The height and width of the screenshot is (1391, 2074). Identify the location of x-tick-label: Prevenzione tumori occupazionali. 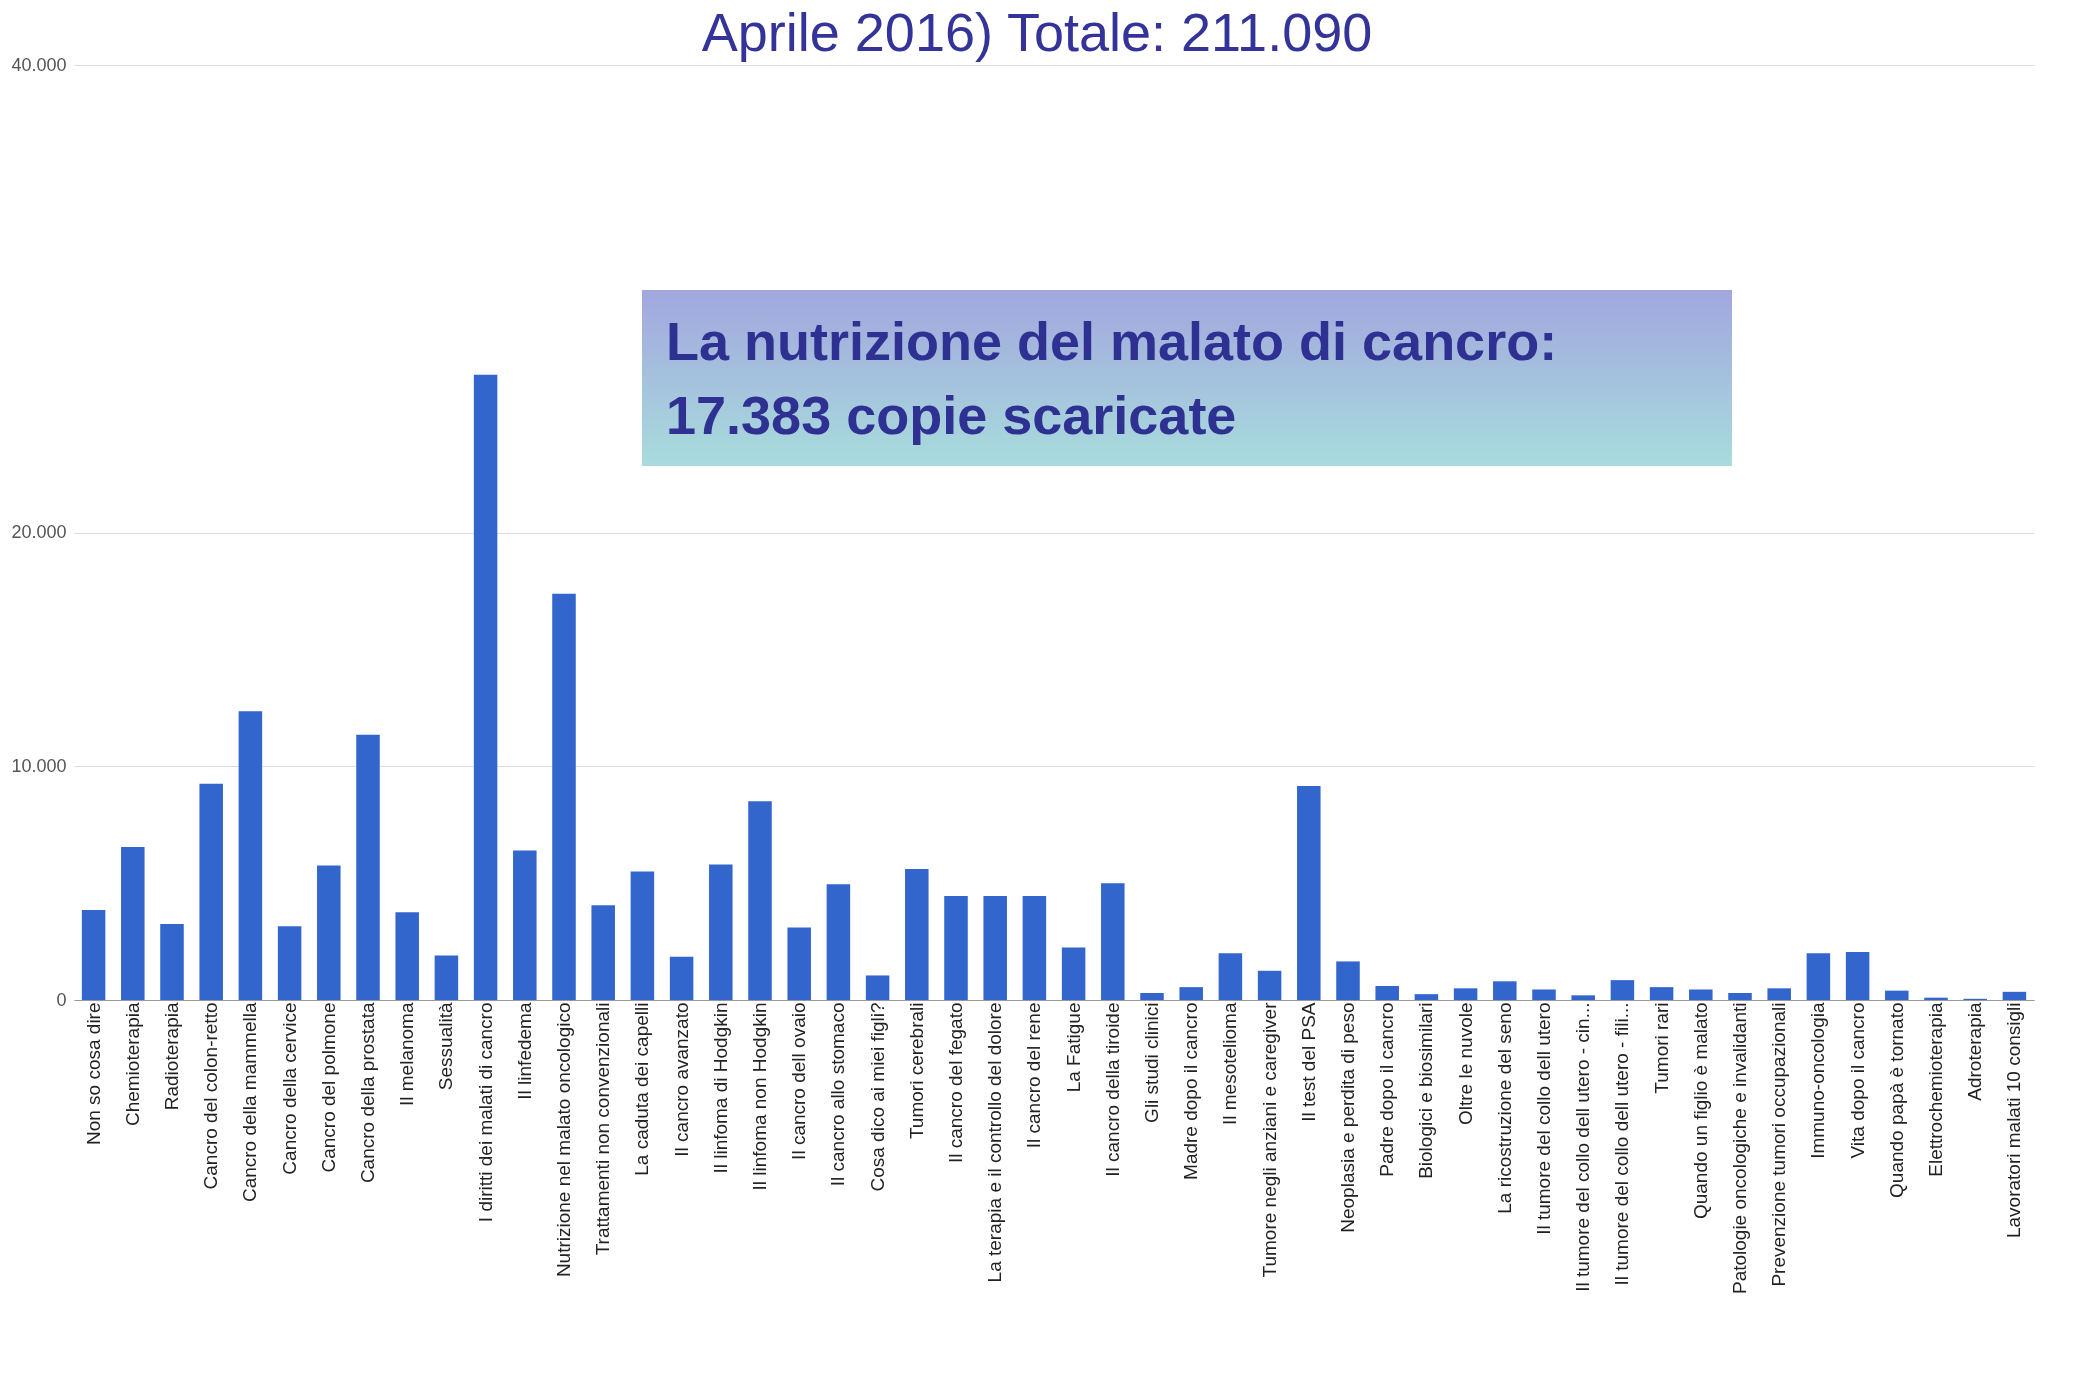
(1779, 1144).